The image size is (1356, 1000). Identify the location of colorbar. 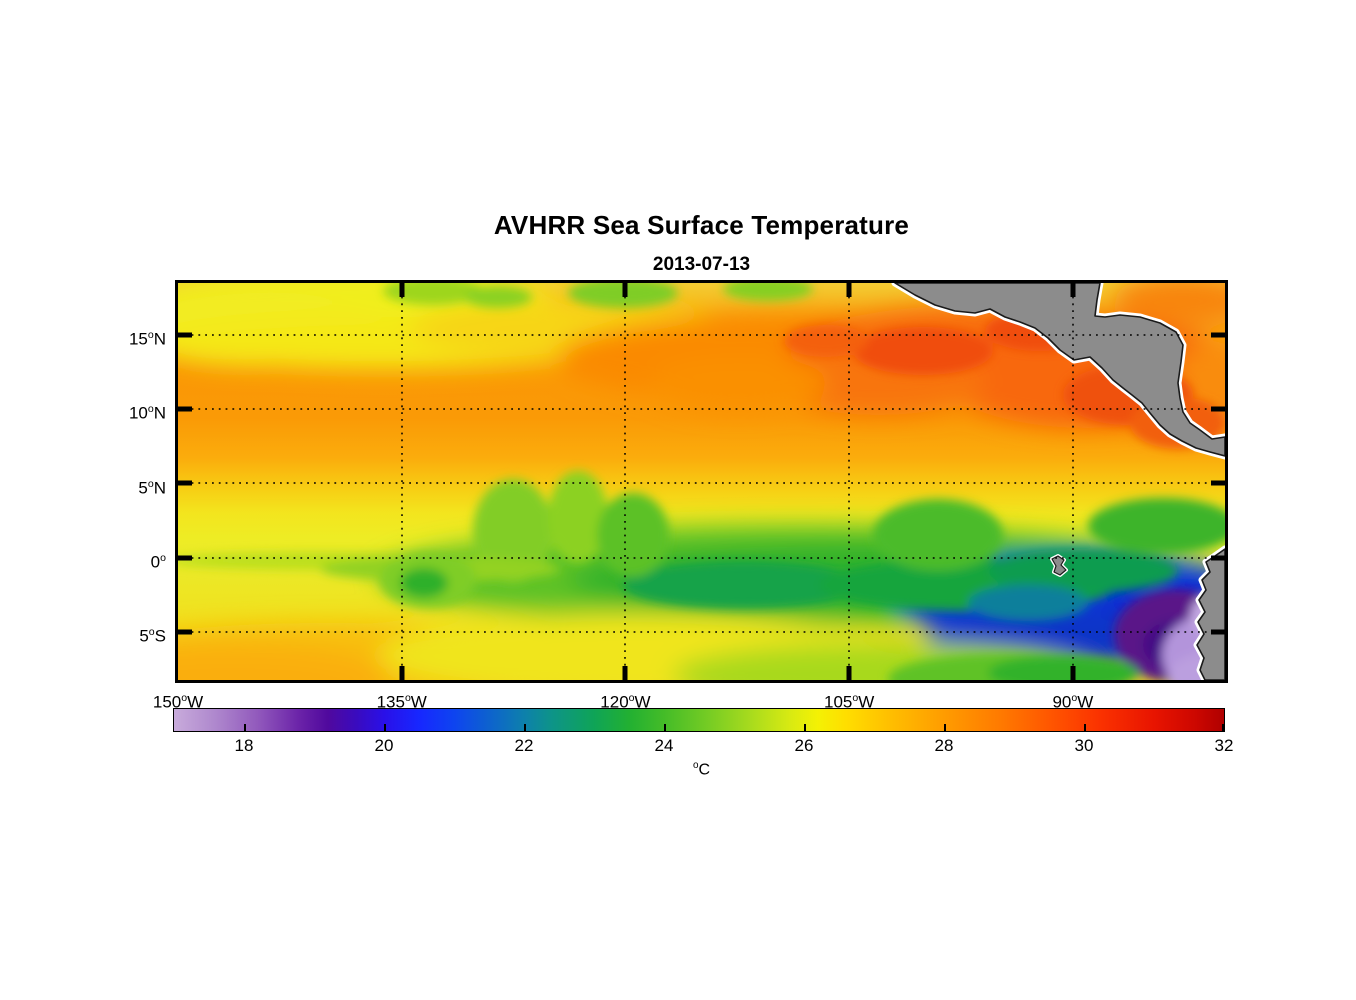
(699, 720).